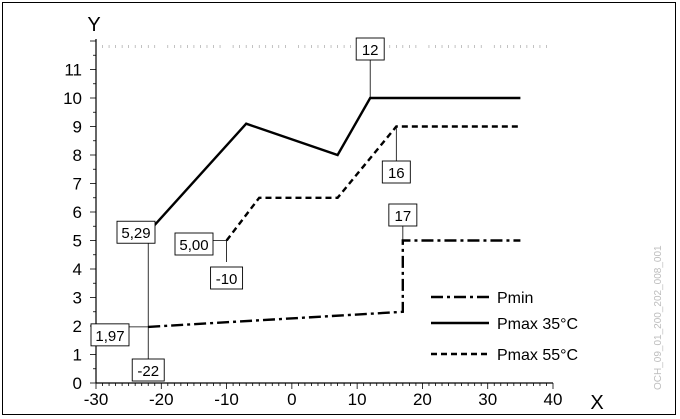 Image resolution: width=680 pixels, height=419 pixels. What do you see at coordinates (77, 269) in the screenshot?
I see `y-tick-label: 4` at bounding box center [77, 269].